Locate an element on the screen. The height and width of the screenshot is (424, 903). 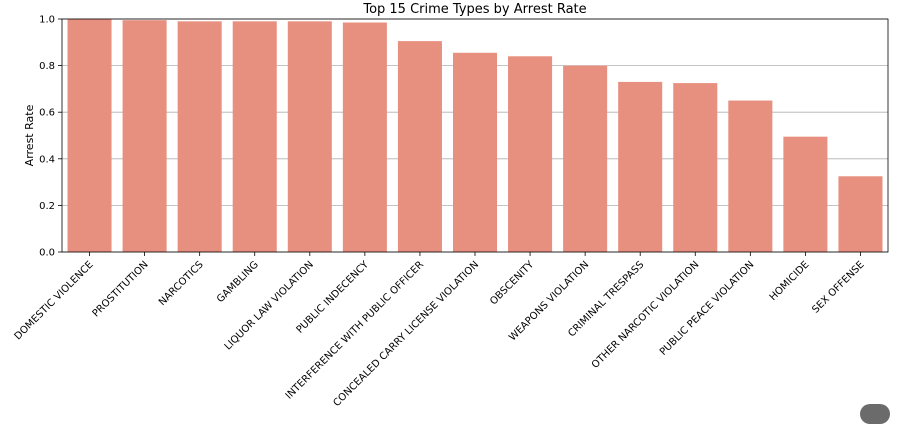
x-tick-label: GAMBLING is located at coordinates (238, 282).